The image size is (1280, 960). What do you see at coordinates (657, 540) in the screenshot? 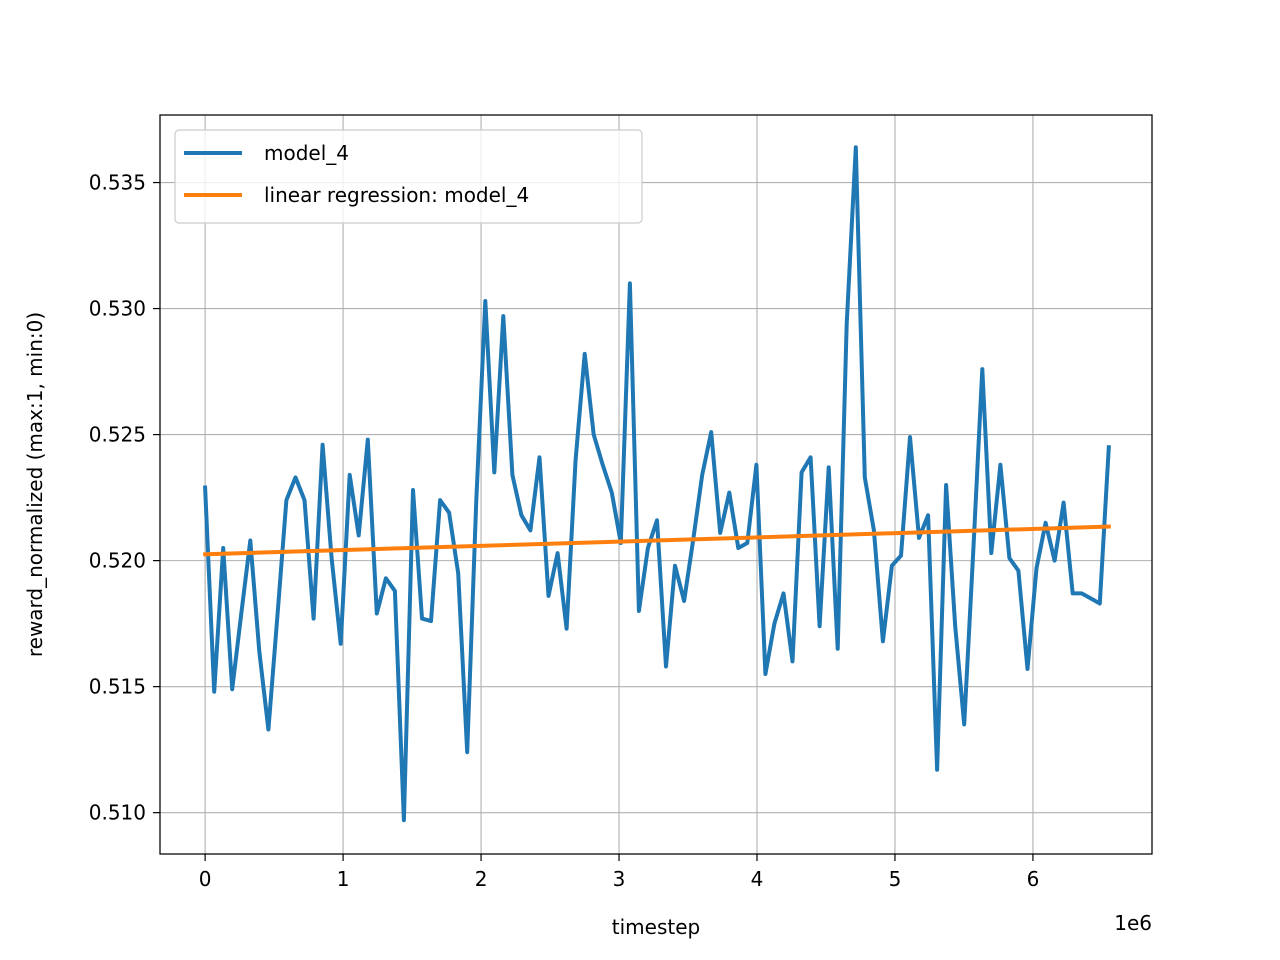
I see `series-line-linear-regression` at bounding box center [657, 540].